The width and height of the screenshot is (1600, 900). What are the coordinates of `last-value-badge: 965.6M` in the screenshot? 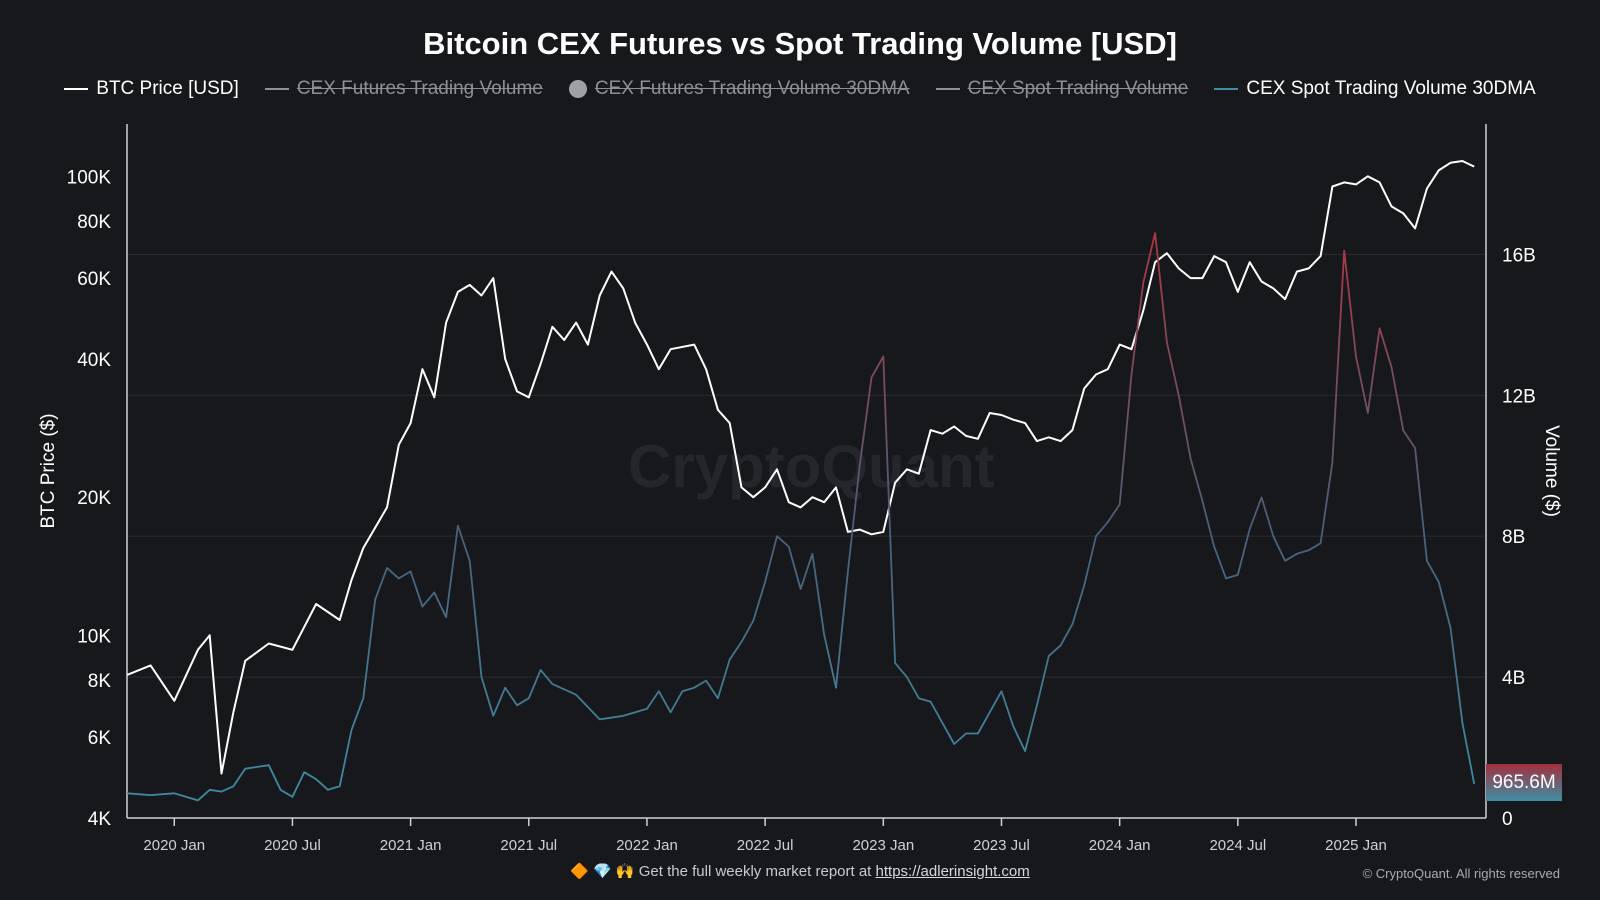 It's located at (1524, 782).